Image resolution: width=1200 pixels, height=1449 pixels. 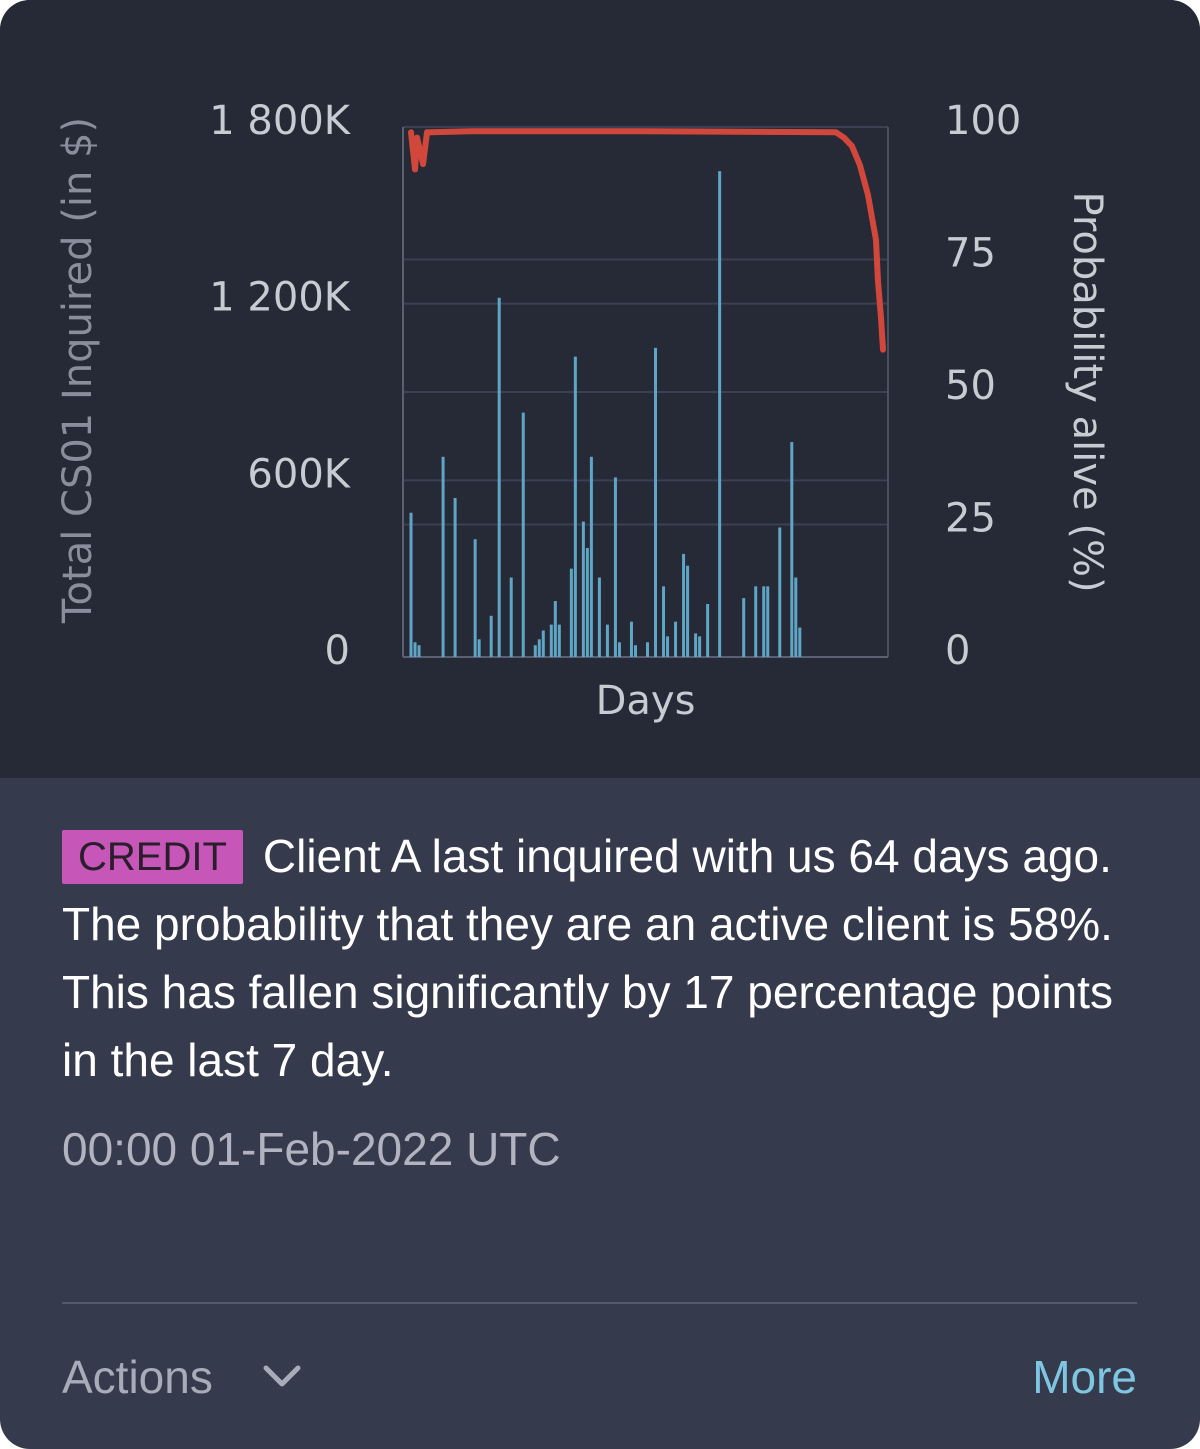 I want to click on line, so click(x=647, y=240).